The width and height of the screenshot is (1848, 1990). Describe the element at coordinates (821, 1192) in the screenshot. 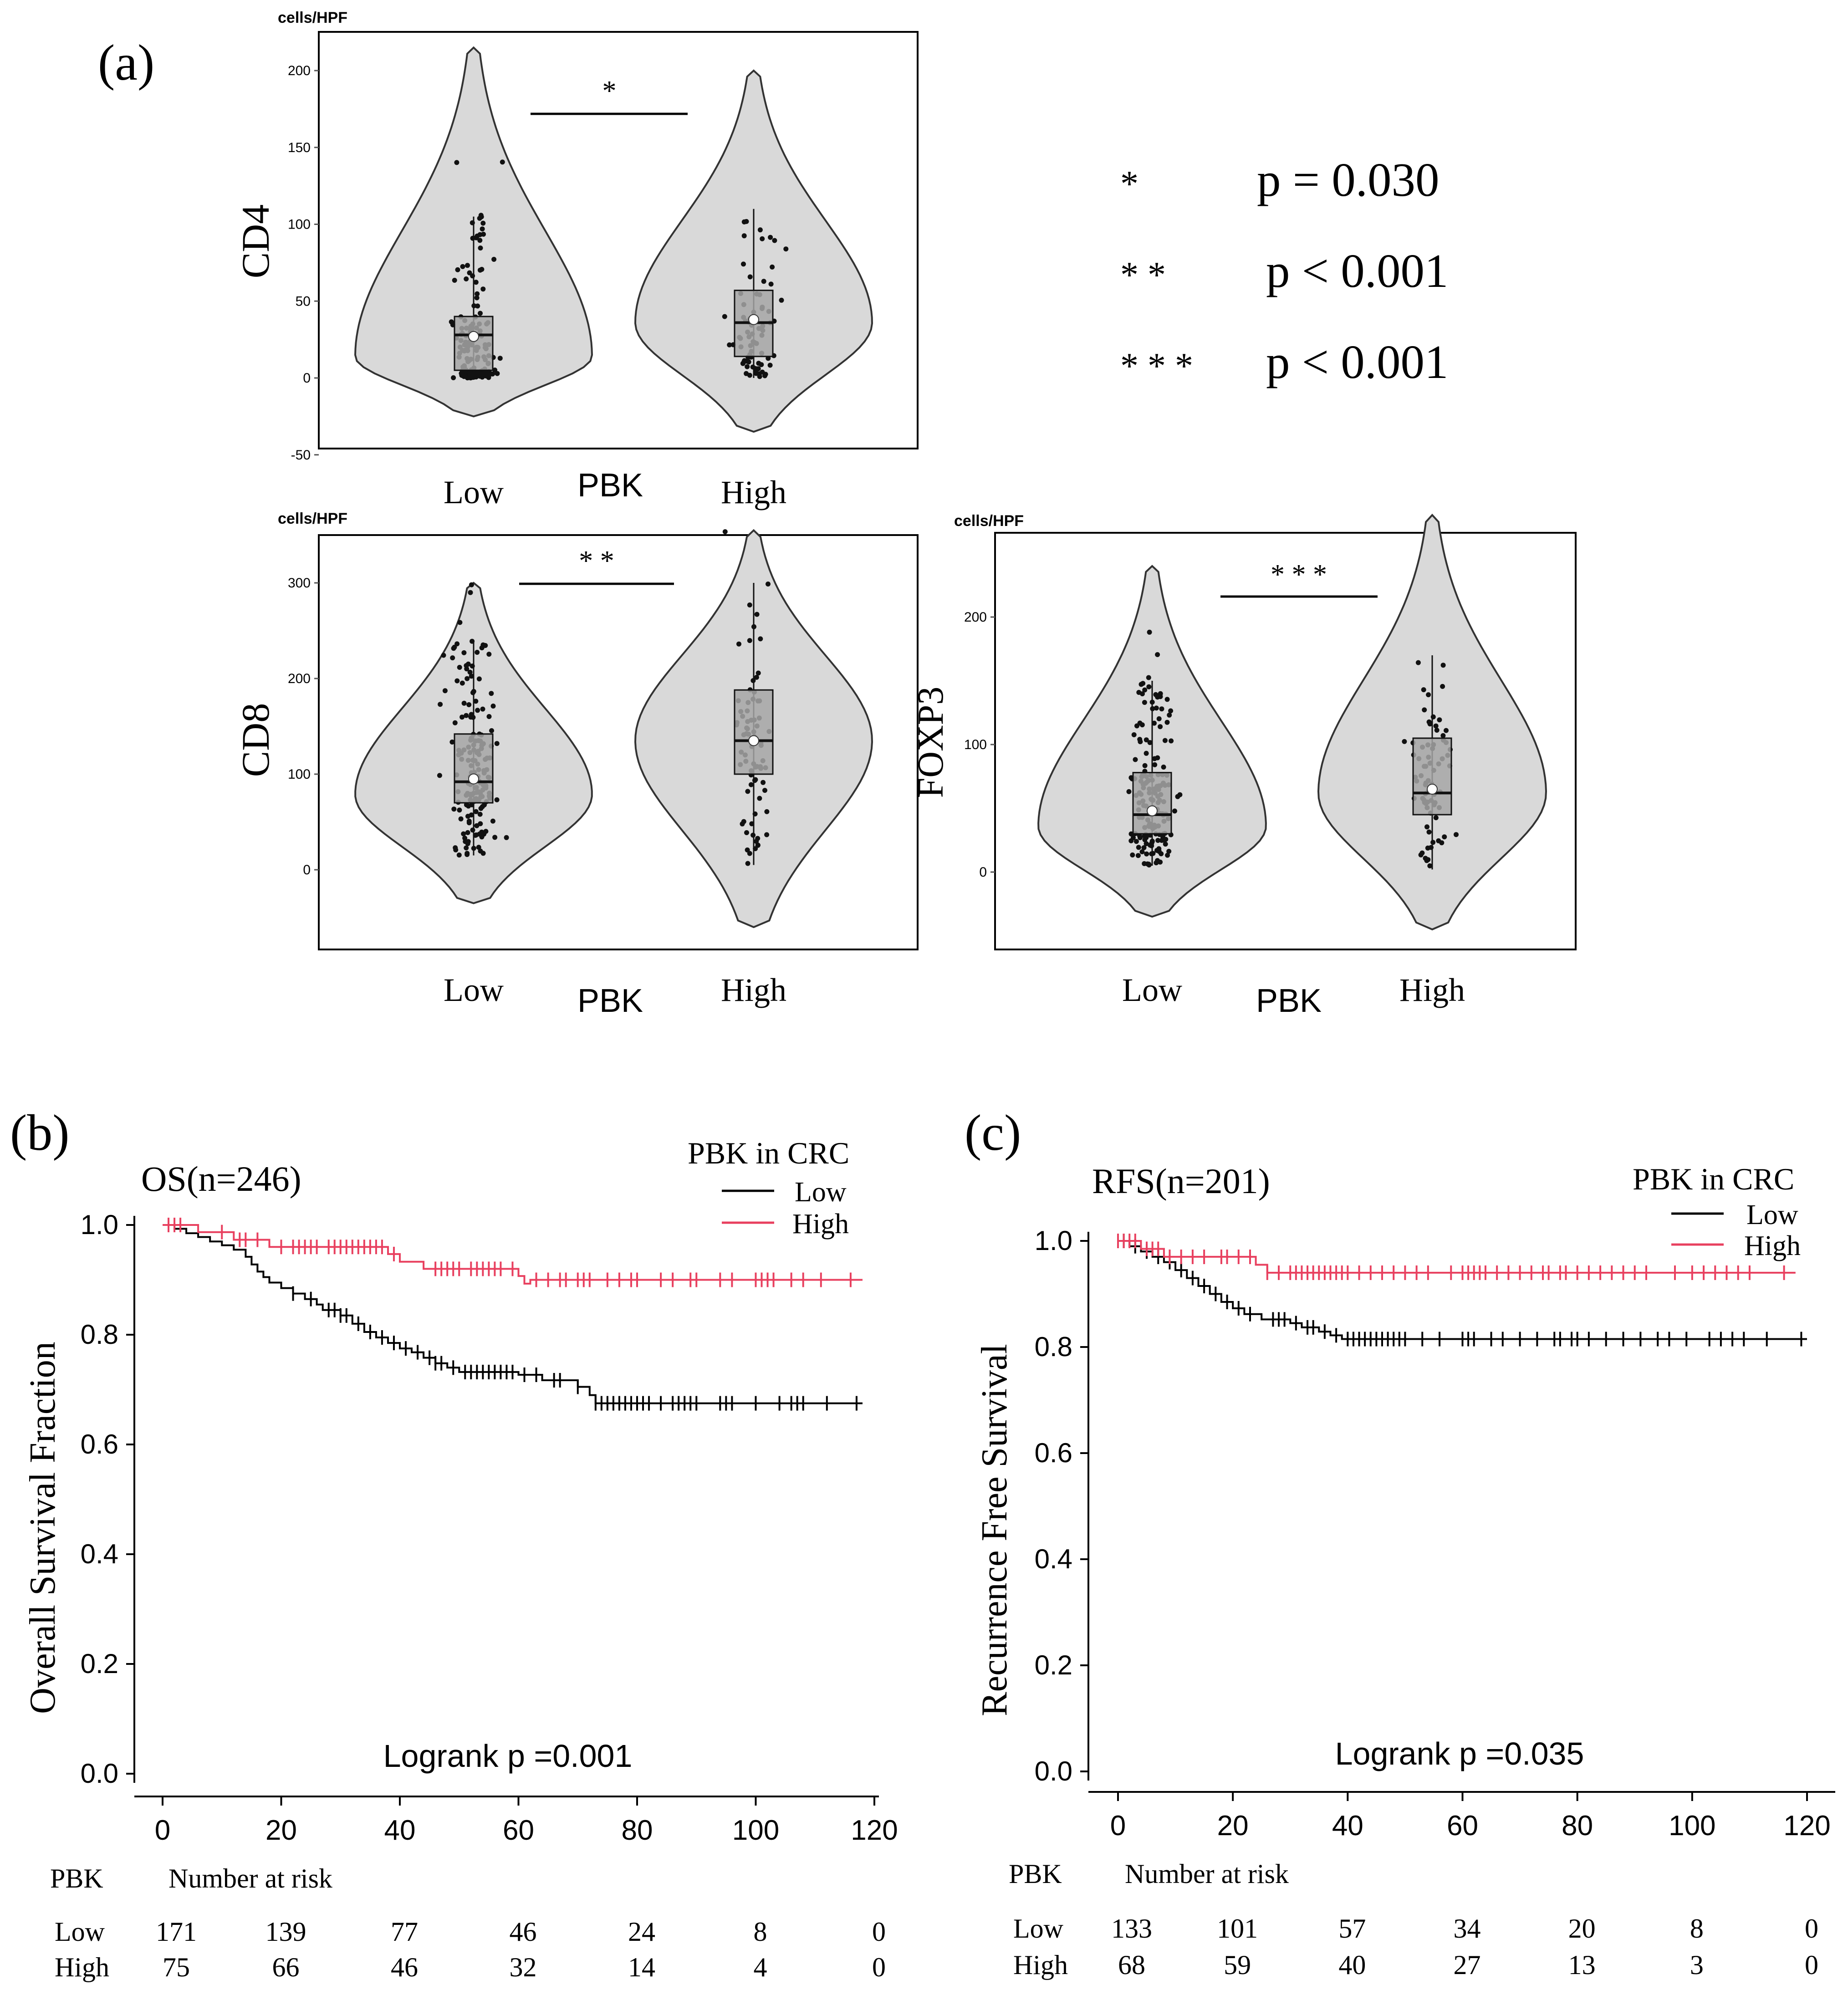

I see `os-legend-low-label: Low` at that location.